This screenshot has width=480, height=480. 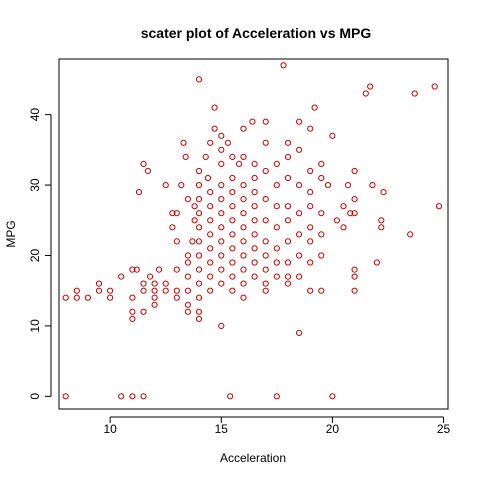 What do you see at coordinates (35, 185) in the screenshot?
I see `y-tick-label: 30` at bounding box center [35, 185].